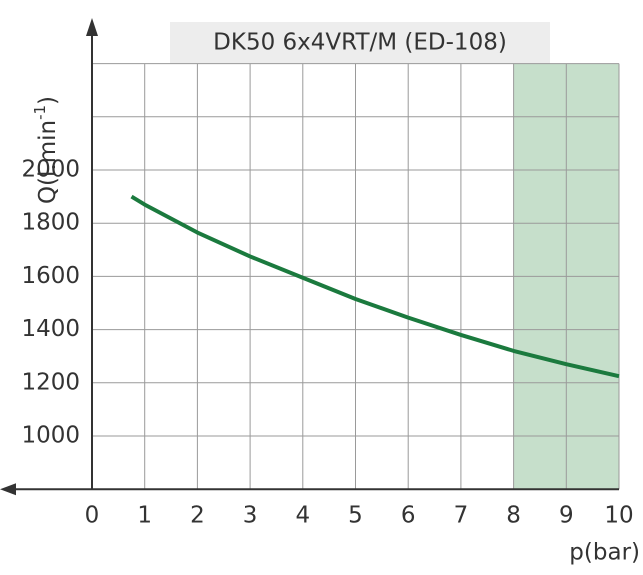 This screenshot has width=643, height=575. Describe the element at coordinates (50, 276) in the screenshot. I see `y-tick-label: 1600` at that location.